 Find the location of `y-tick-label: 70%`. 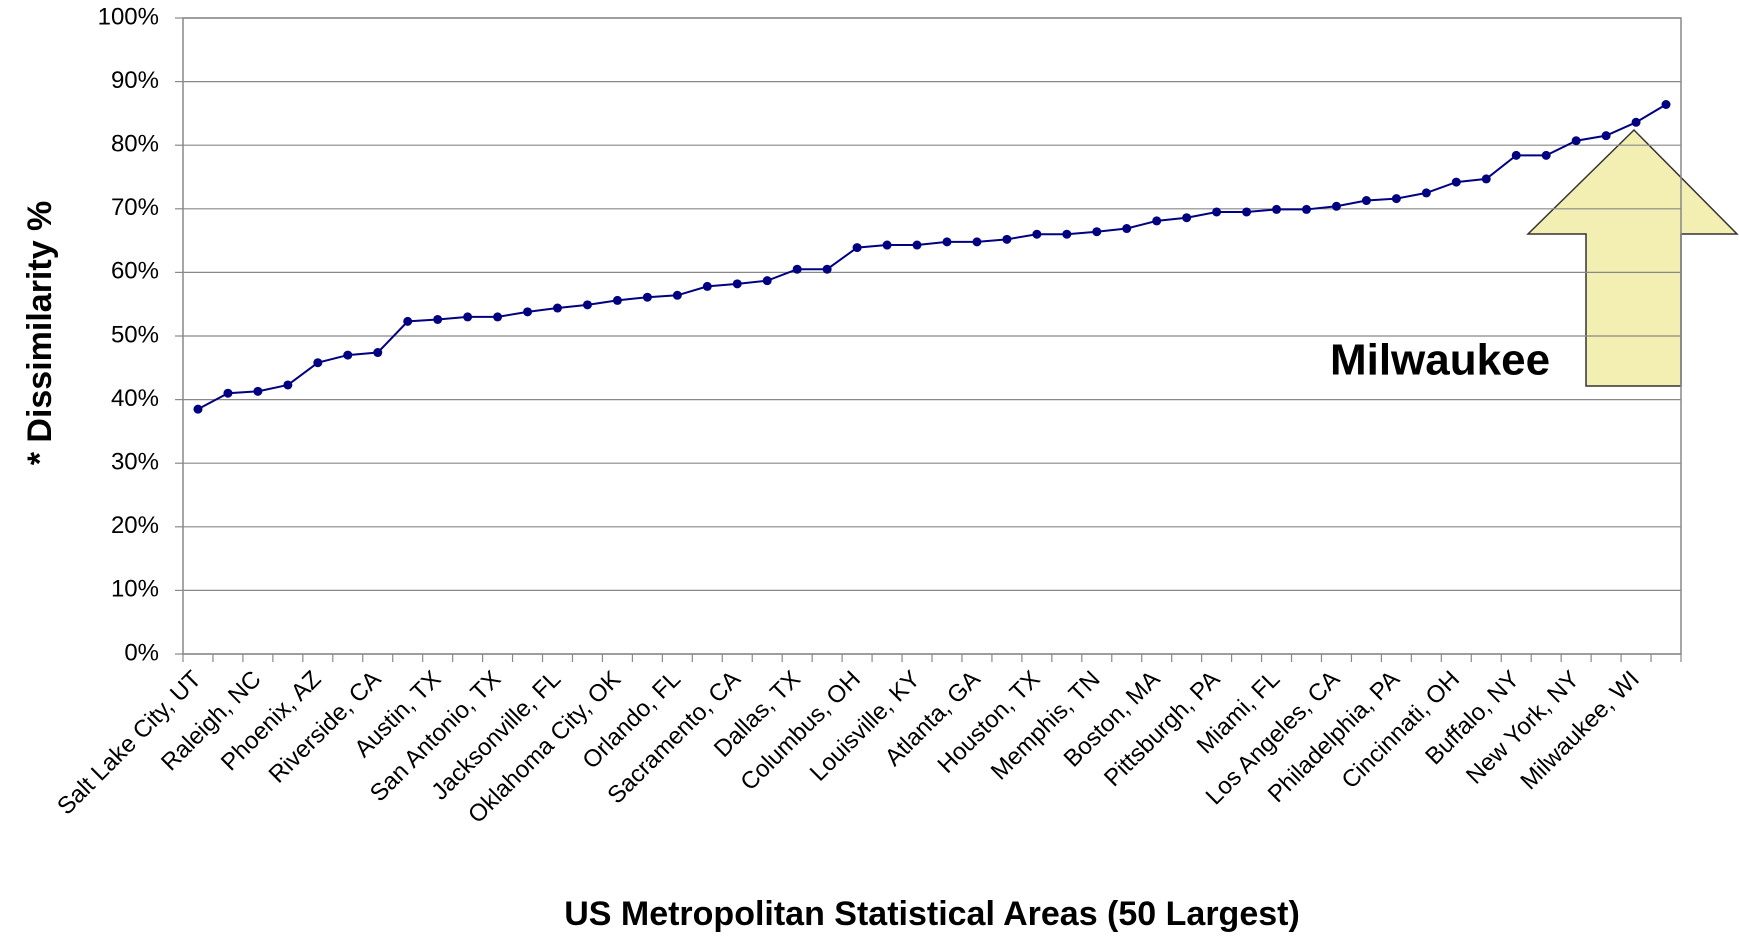

y-tick-label: 70% is located at coordinates (135, 207).